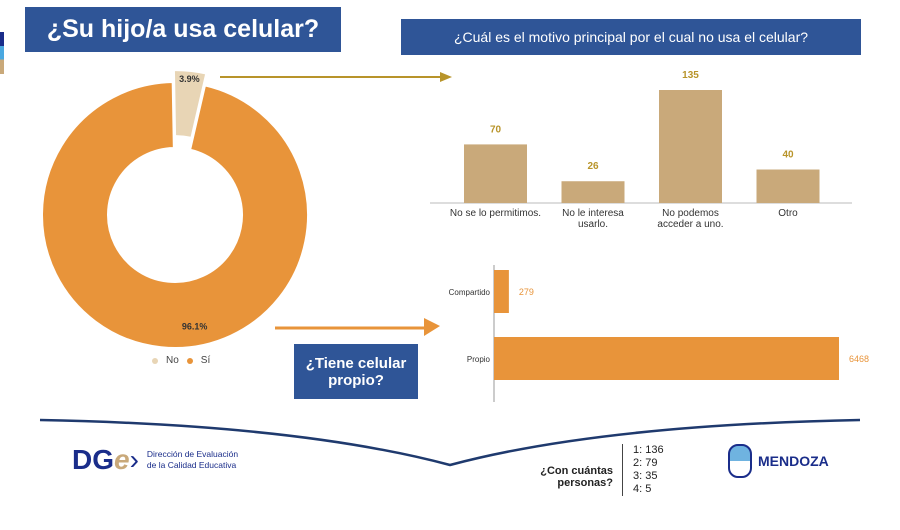  I want to click on phone-ownership-bar-chart: Compartido 279 Propio 6468, so click(659, 333).